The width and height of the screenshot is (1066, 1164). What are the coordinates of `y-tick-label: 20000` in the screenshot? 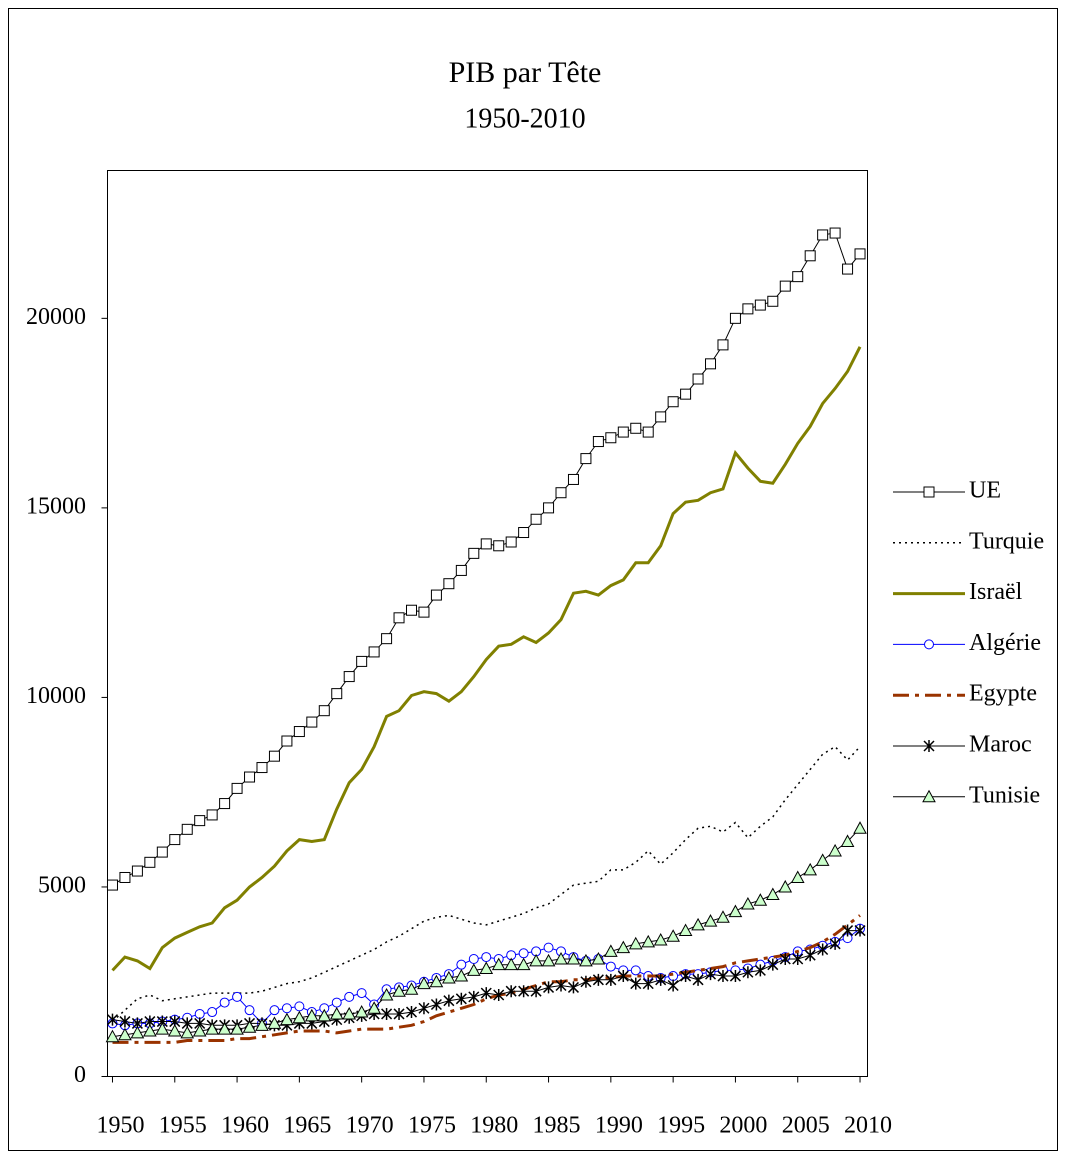 It's located at (56, 317).